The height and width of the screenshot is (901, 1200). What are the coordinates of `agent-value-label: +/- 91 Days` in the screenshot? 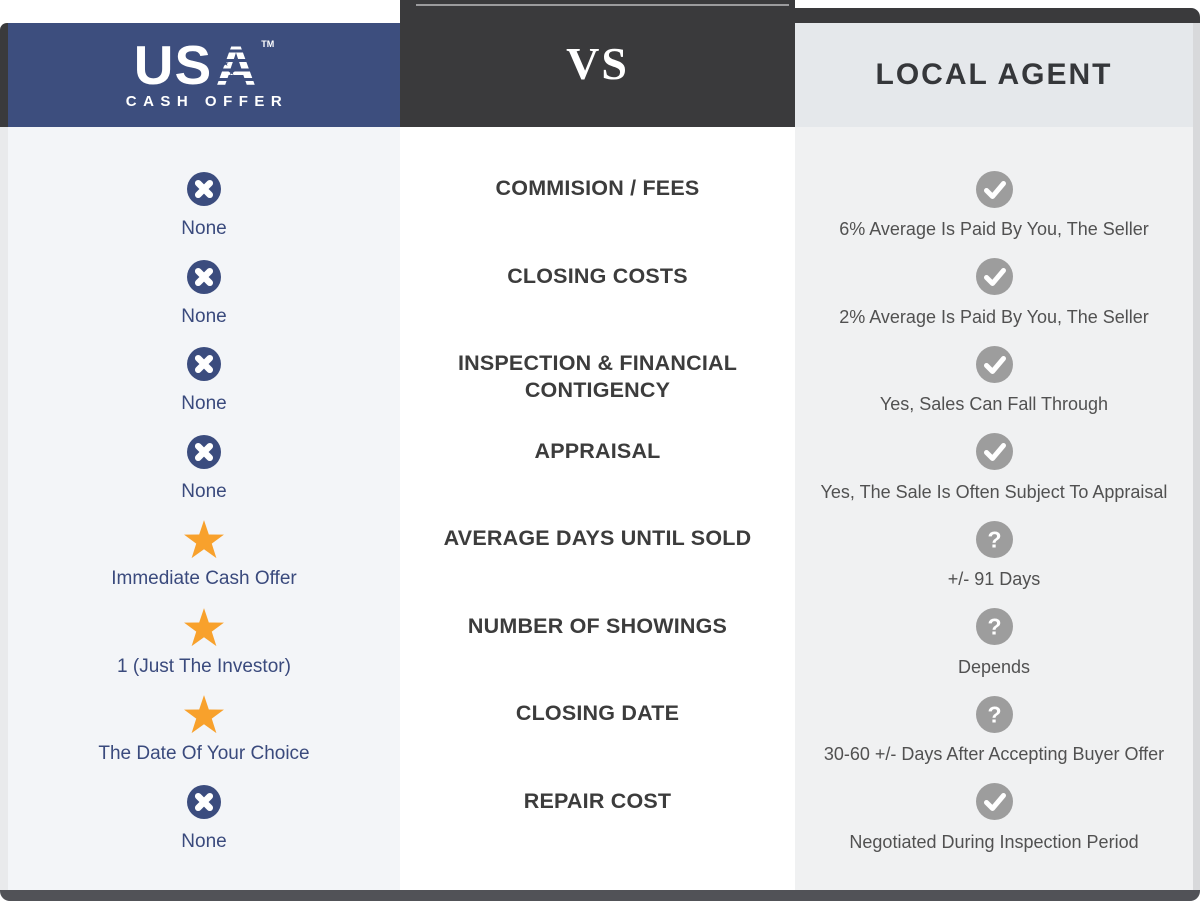 It's located at (994, 579).